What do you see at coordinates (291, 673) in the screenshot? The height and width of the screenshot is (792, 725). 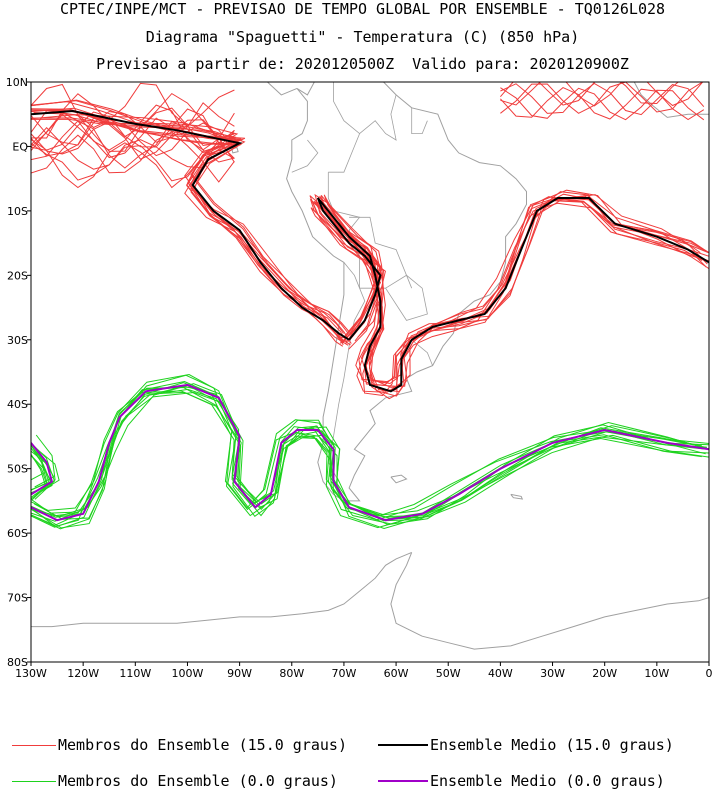 I see `x-tick-label: 80W` at bounding box center [291, 673].